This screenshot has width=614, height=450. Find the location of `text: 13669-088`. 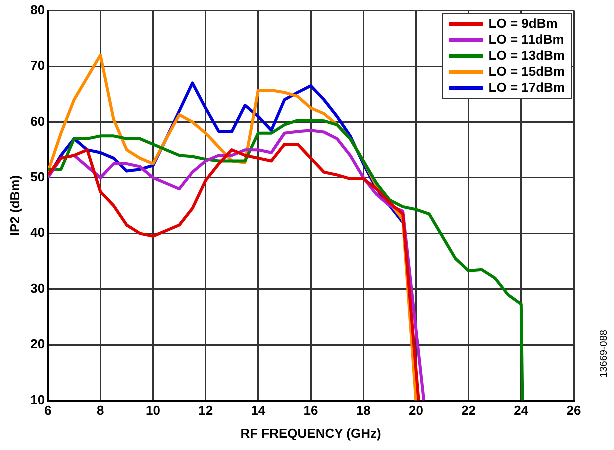

text: 13669-088 is located at coordinates (604, 354).